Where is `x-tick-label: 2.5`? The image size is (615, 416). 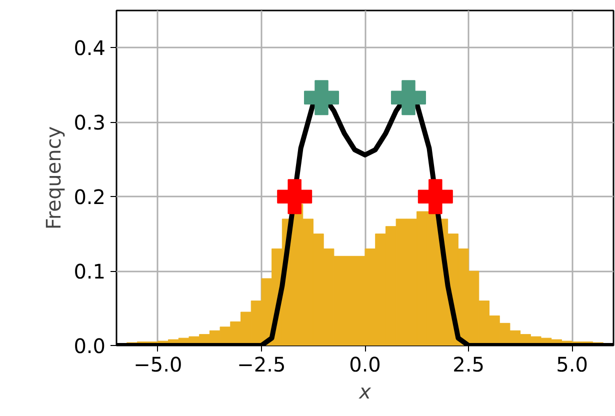 x-tick-label: 2.5 is located at coordinates (468, 364).